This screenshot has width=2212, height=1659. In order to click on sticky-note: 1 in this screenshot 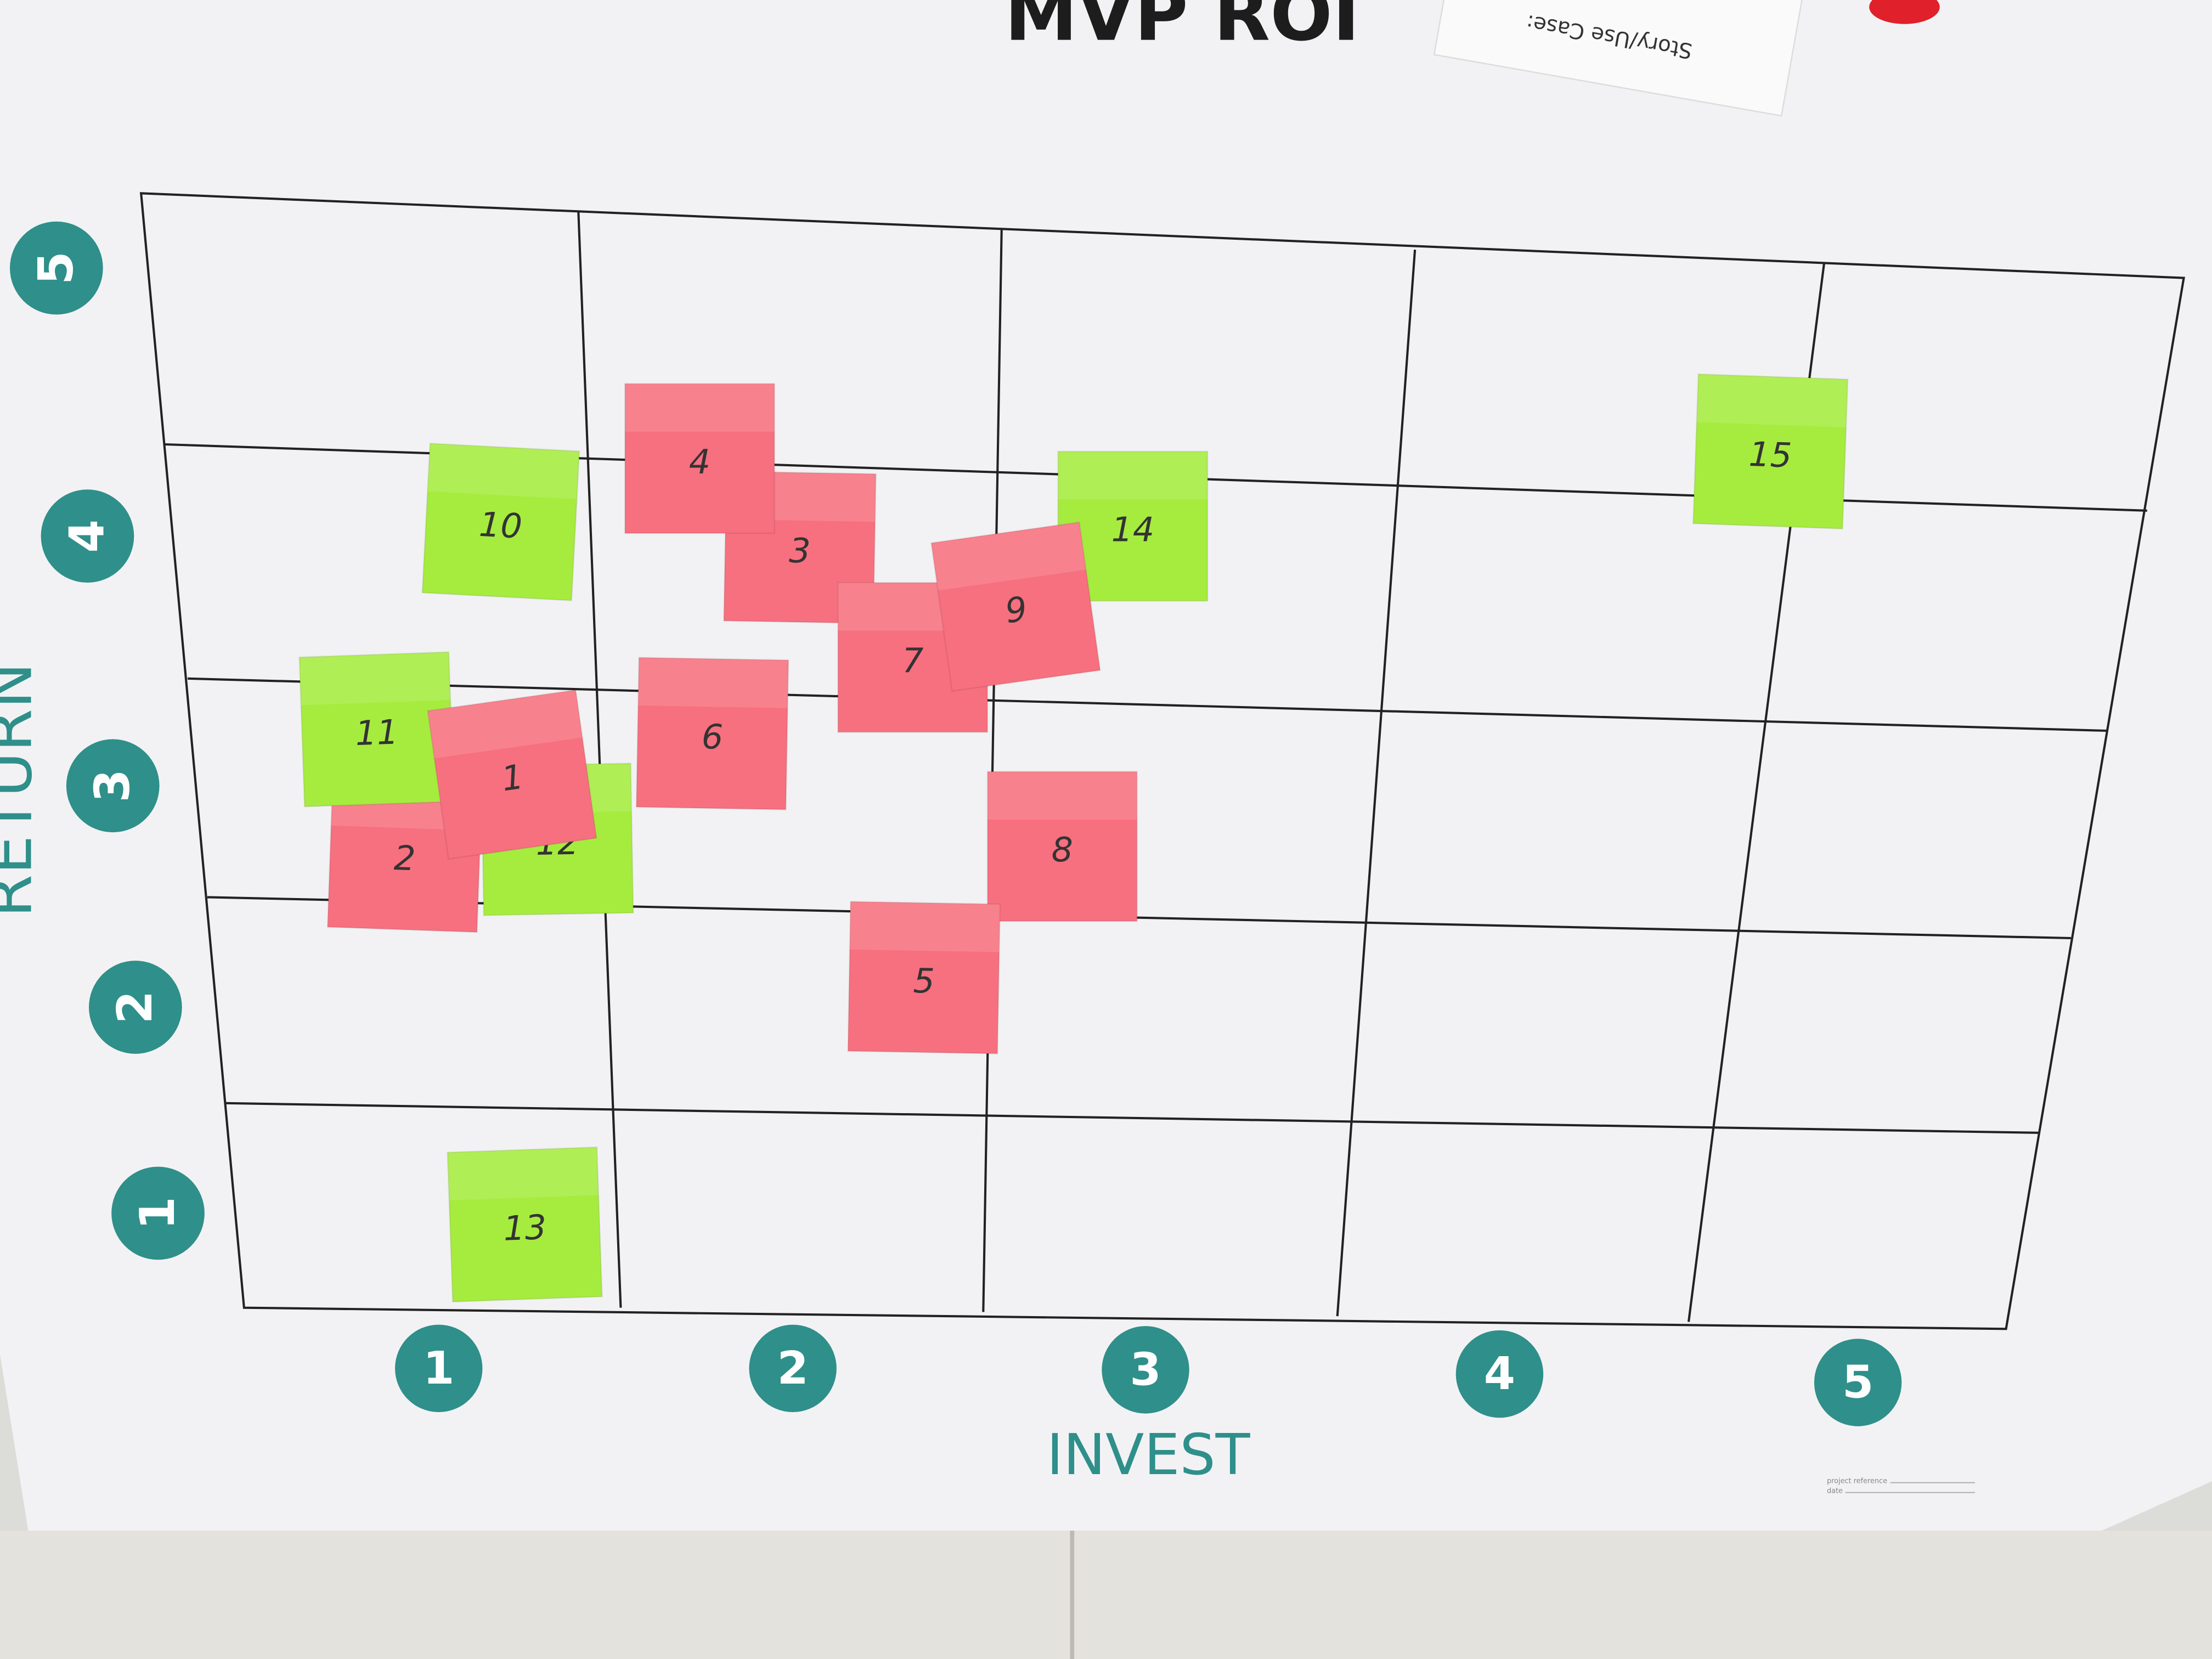, I will do `click(512, 775)`.